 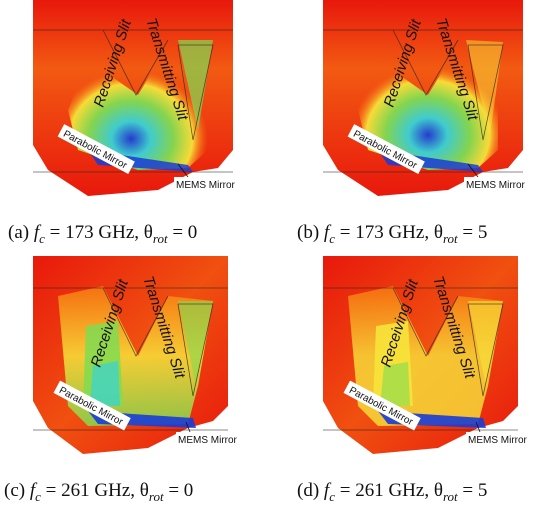 I want to click on caption-b: (b) fc = 173 GHz, θrot = 5, so click(x=392, y=234).